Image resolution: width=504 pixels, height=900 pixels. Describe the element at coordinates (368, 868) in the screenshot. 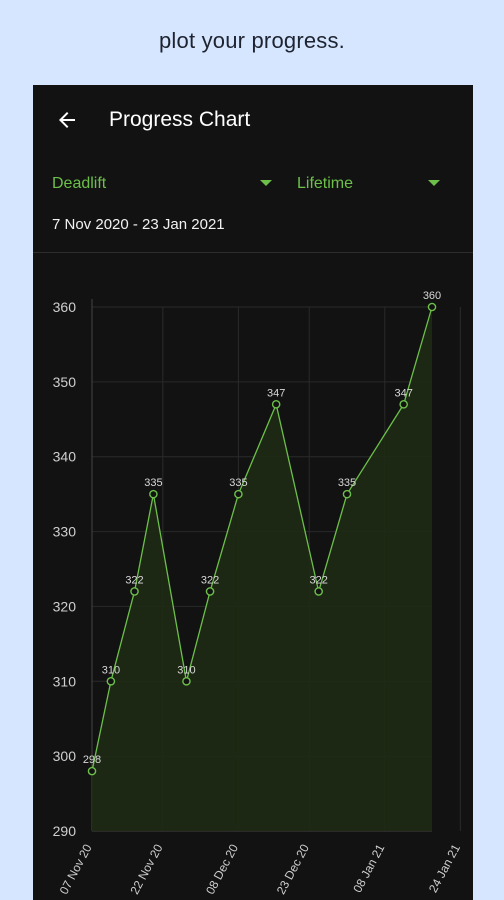

I see `x-tick-label: 08 Jan 21` at that location.